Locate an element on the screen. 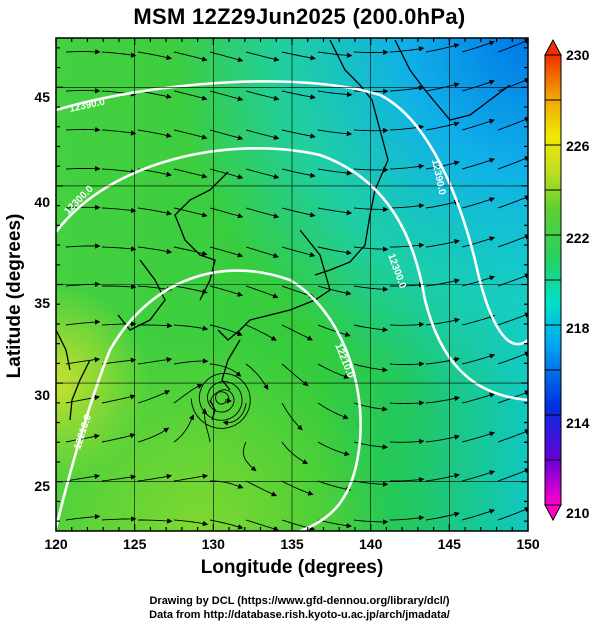 Image resolution: width=599 pixels, height=625 pixels. x-tick-label: 120 is located at coordinates (56, 544).